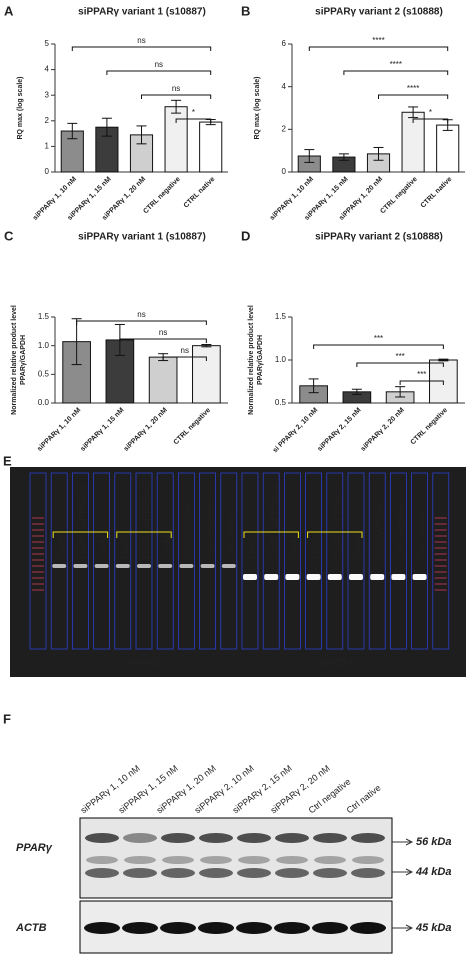  I want to click on lane-label: Ctrl Native, so click(422, 536).